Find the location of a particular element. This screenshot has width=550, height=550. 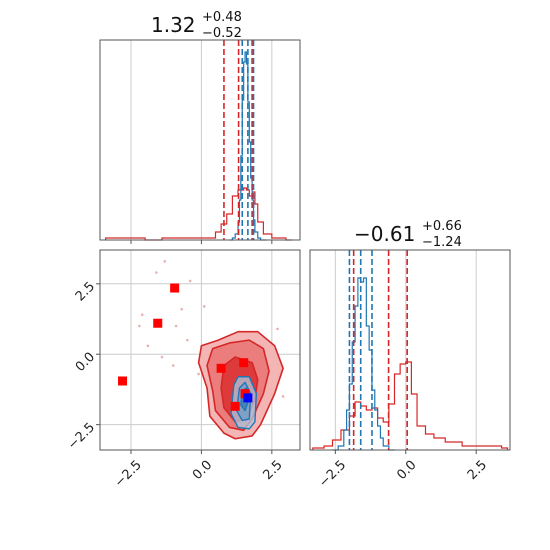

marginal2-xtick-label-1: 0.0 is located at coordinates (406, 470).